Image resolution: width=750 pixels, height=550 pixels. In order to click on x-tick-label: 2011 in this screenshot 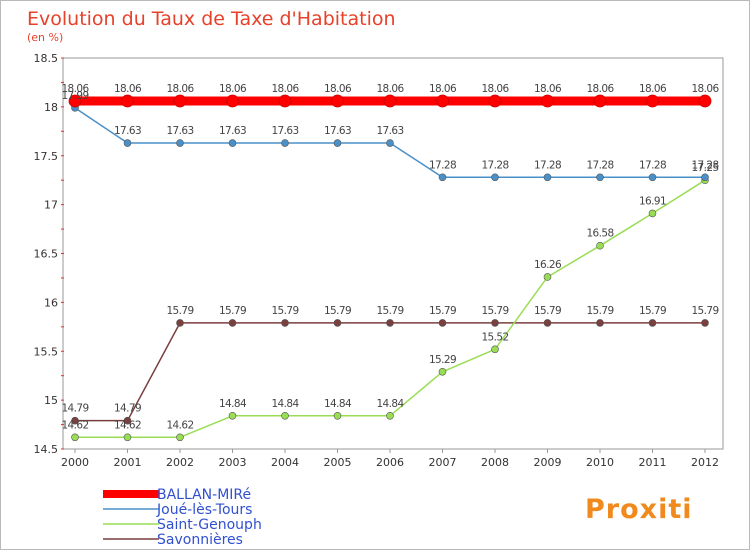, I will do `click(653, 462)`.